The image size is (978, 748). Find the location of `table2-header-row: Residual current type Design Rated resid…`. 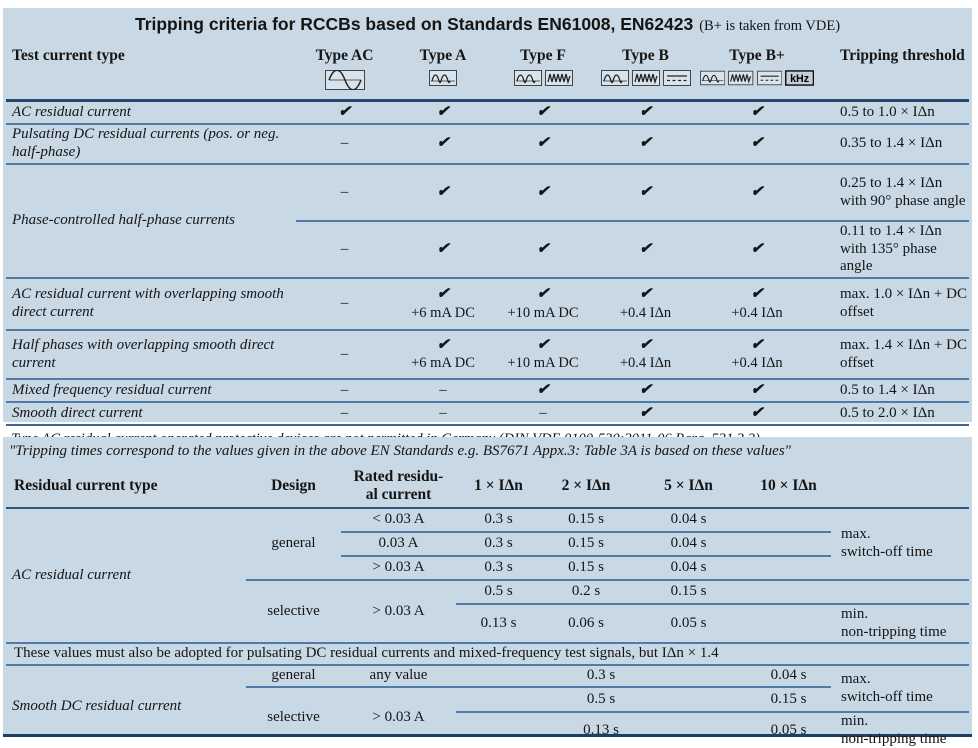

table2-header-row: Residual current type Design Rated resid… is located at coordinates (487, 487).